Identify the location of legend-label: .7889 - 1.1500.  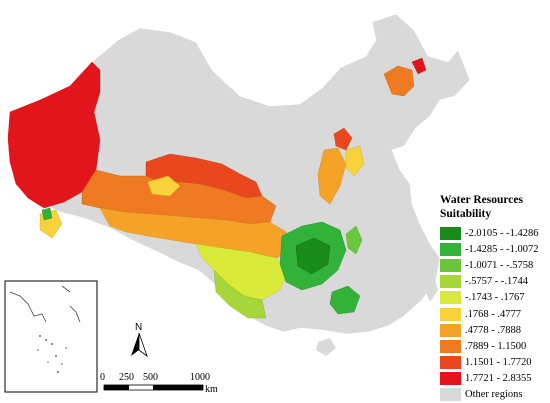
(496, 346).